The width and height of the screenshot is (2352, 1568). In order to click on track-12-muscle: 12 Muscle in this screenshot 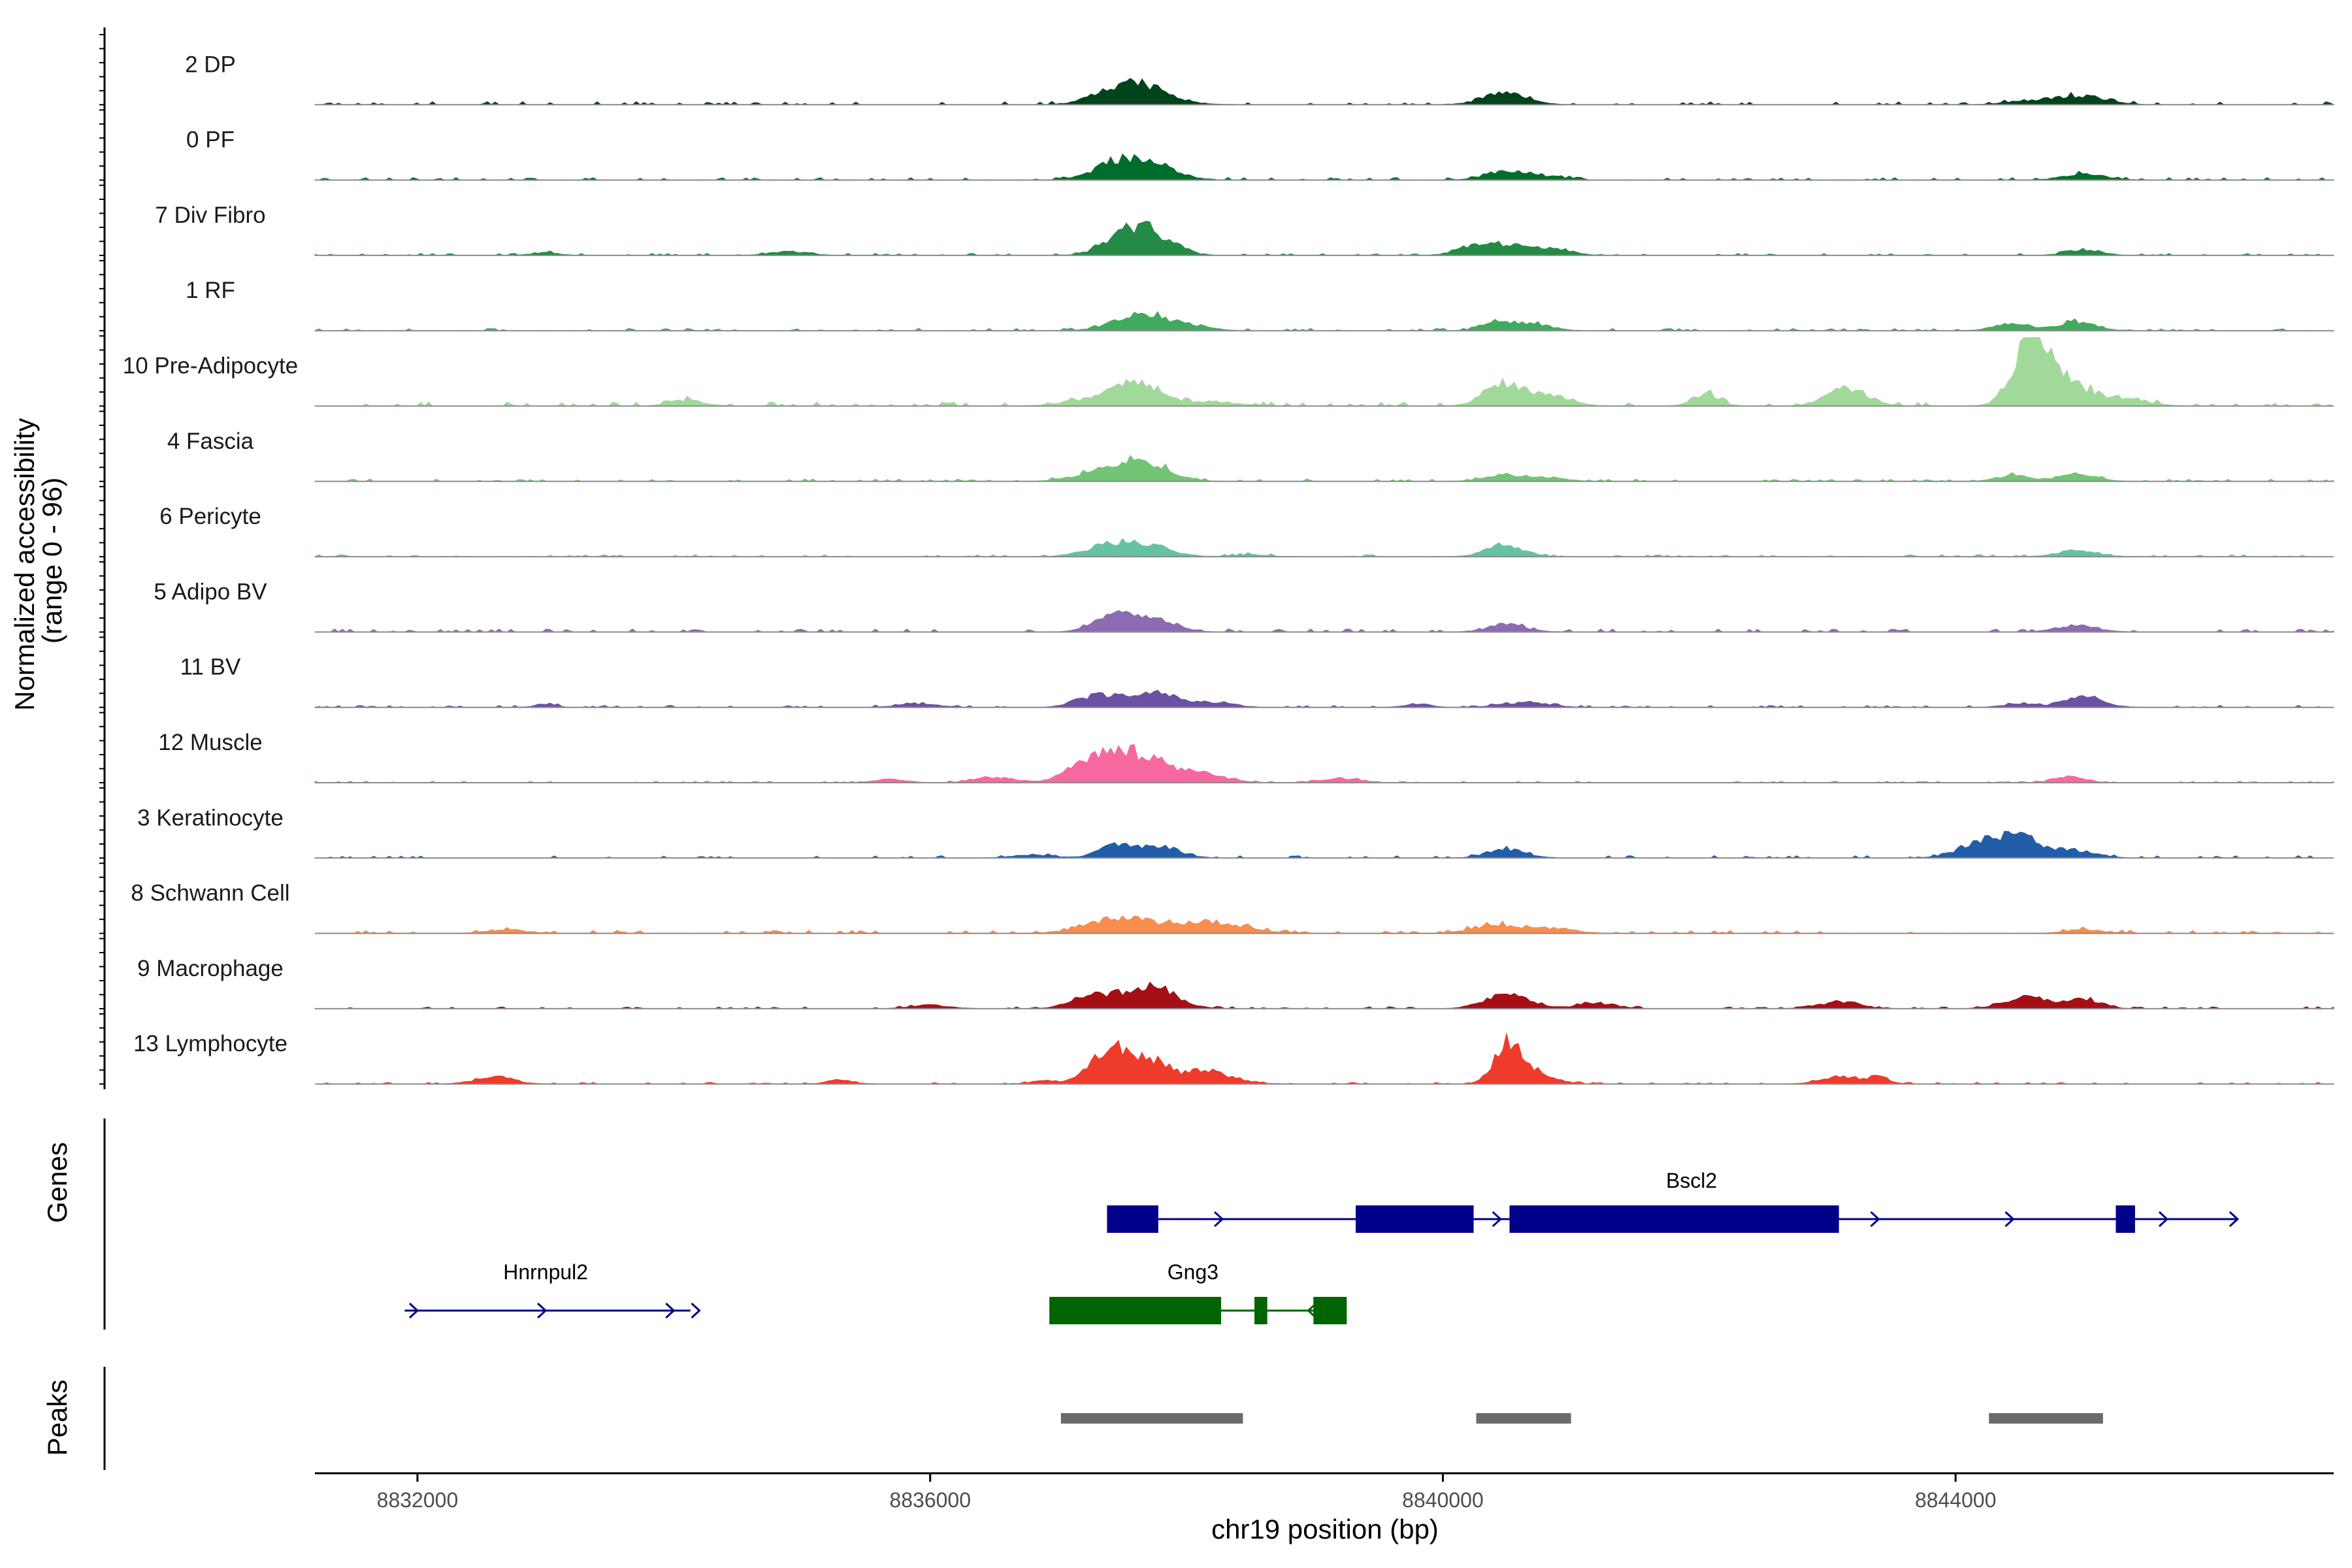, I will do `click(1246, 756)`.